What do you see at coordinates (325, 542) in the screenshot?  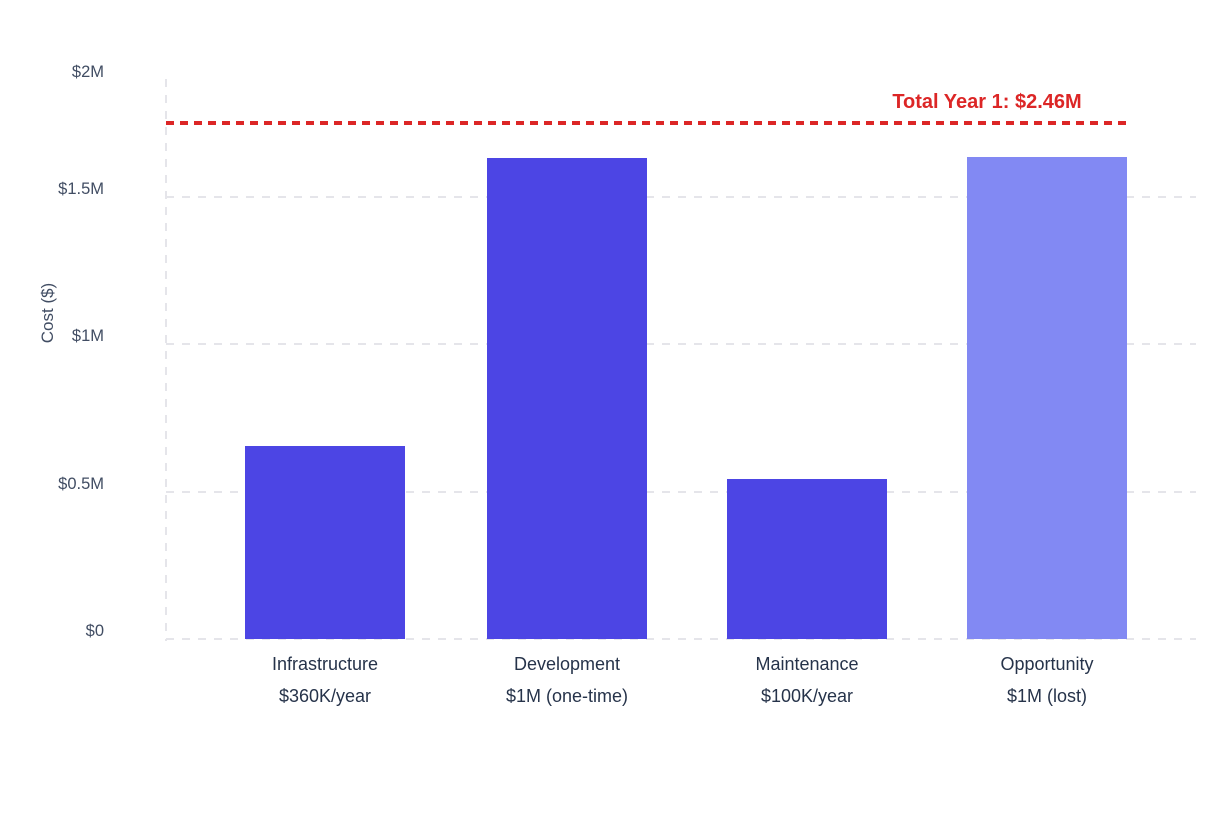 I see `bar-infrastructure` at bounding box center [325, 542].